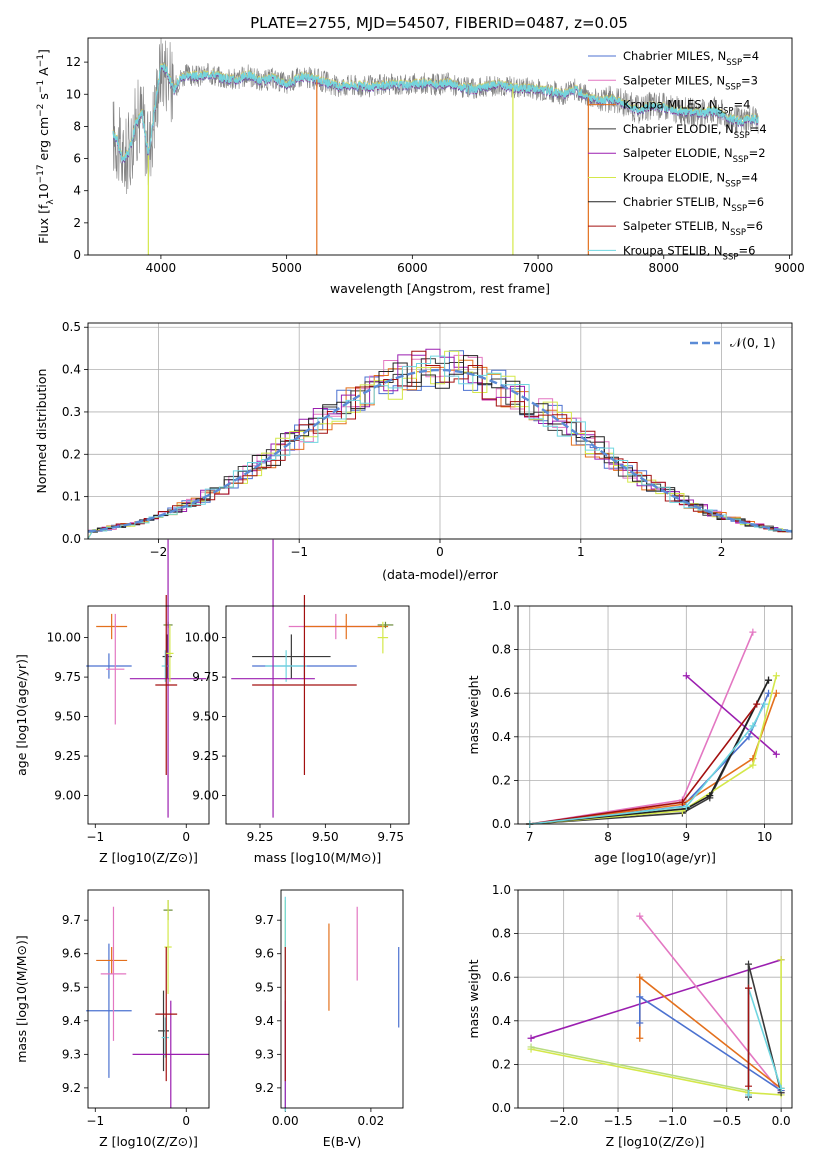 Image resolution: width=819 pixels, height=1170 pixels. What do you see at coordinates (77, 126) in the screenshot?
I see `y-tick-label: 8` at bounding box center [77, 126].